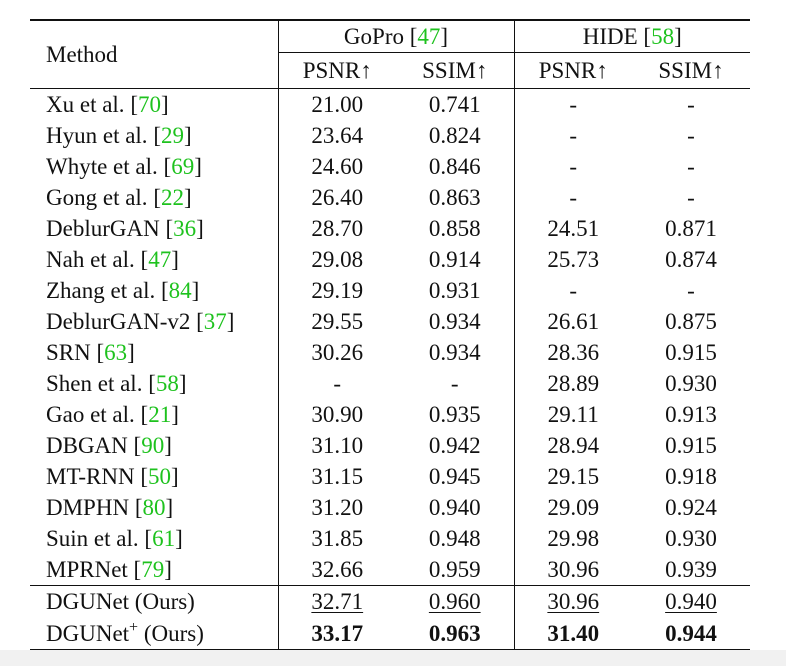  I want to click on metric-value: 0.913, so click(691, 414).